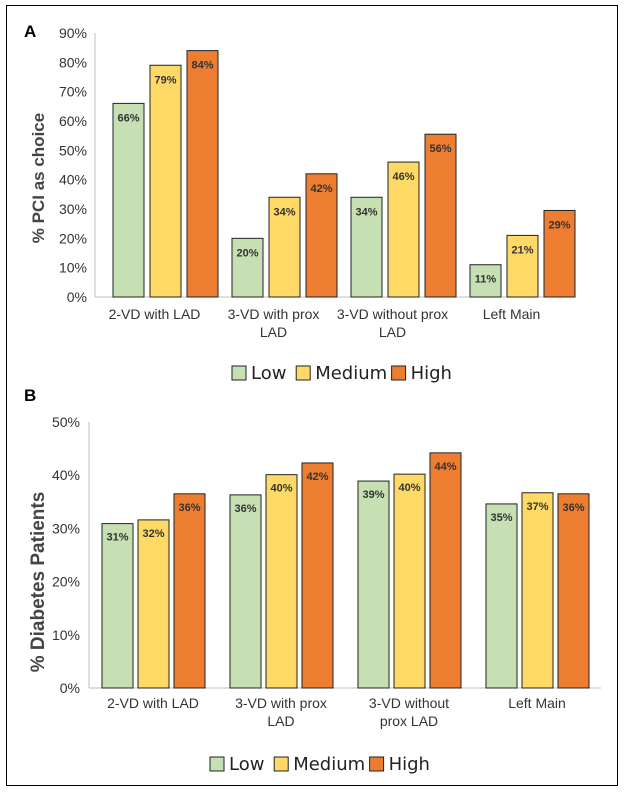 The height and width of the screenshot is (792, 625). What do you see at coordinates (522, 250) in the screenshot?
I see `data-label-medium: 21%` at bounding box center [522, 250].